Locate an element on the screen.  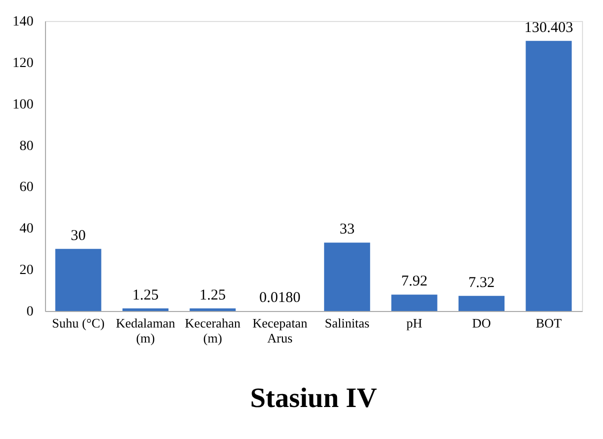
y-tick-label: 0 is located at coordinates (30, 312).